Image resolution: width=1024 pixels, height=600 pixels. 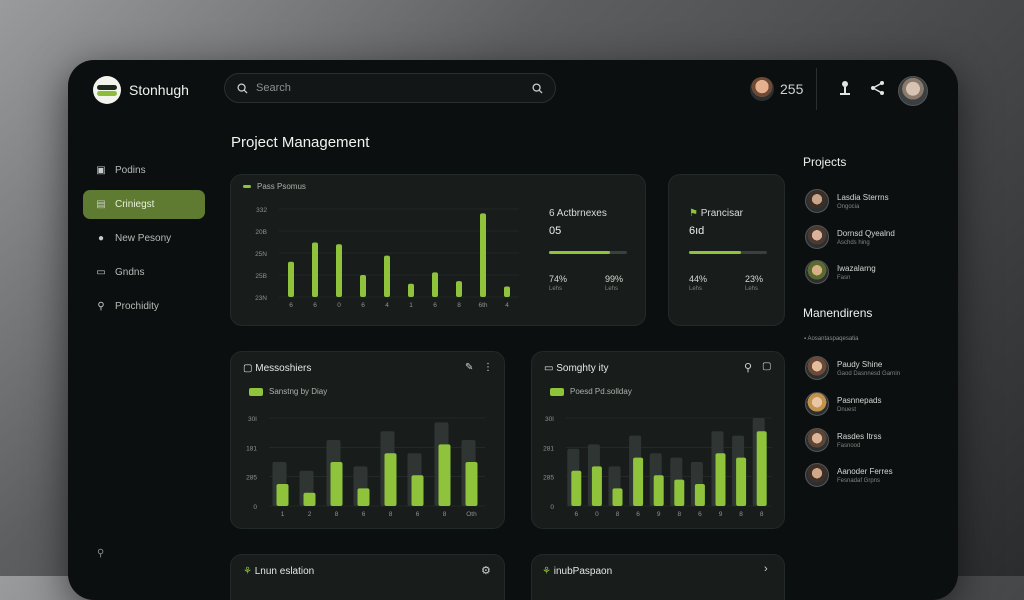 What do you see at coordinates (859, 480) in the screenshot?
I see `member-sub: Fesnadaf Grpns` at bounding box center [859, 480].